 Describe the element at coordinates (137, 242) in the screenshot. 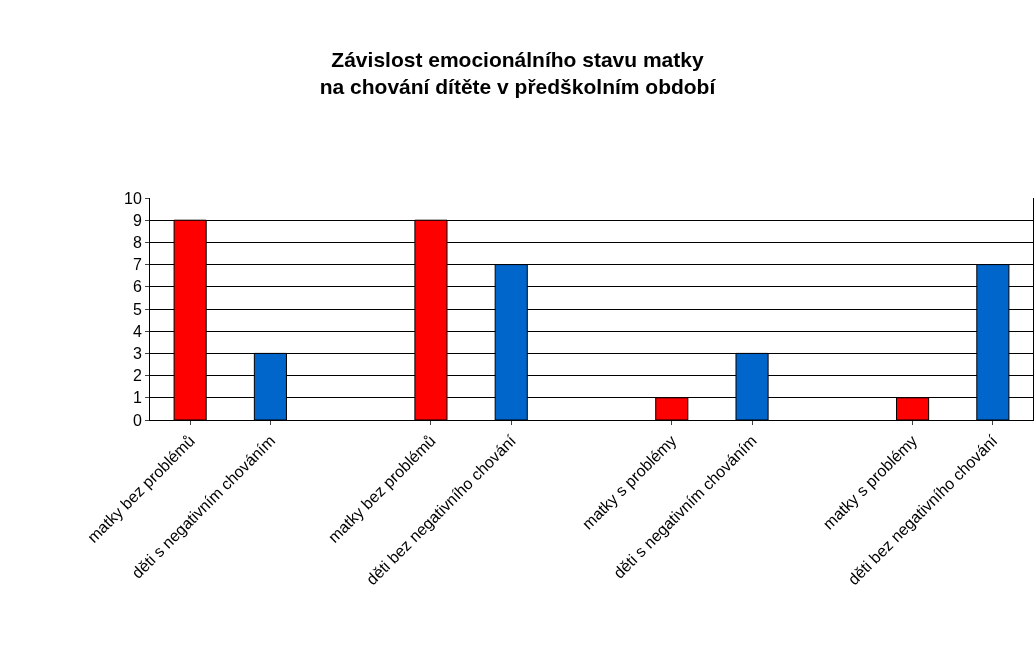

I see `y-tick-label: 8` at that location.